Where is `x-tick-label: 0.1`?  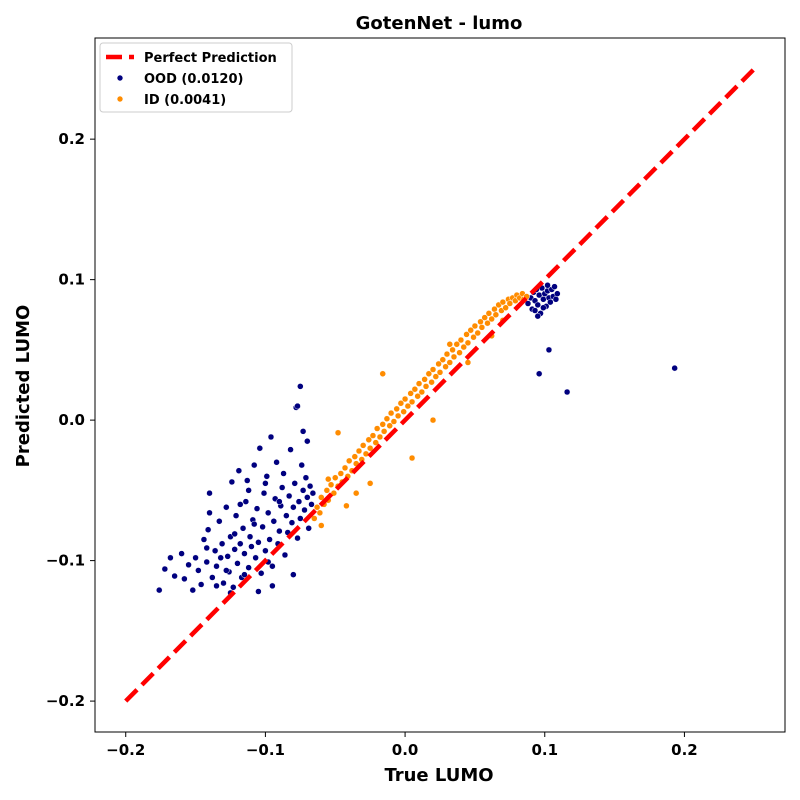 x-tick-label: 0.1 is located at coordinates (544, 750).